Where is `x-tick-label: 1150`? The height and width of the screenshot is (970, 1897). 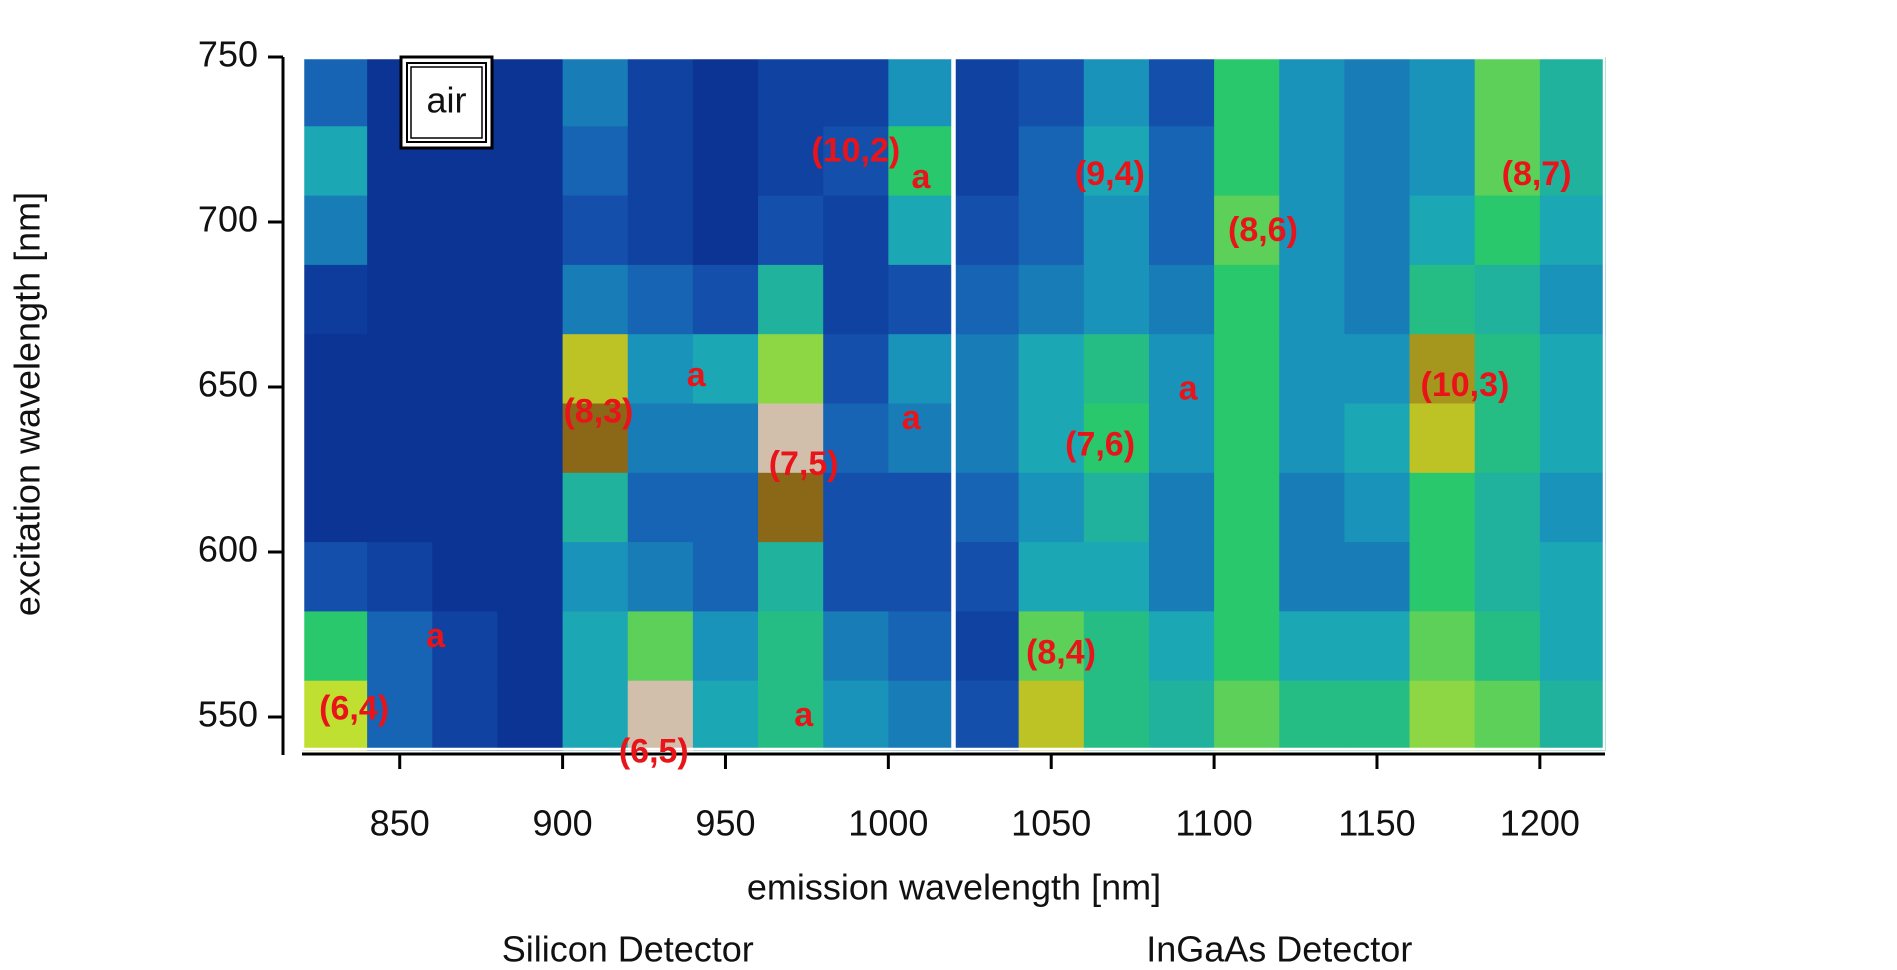
x-tick-label: 1150 is located at coordinates (1376, 823).